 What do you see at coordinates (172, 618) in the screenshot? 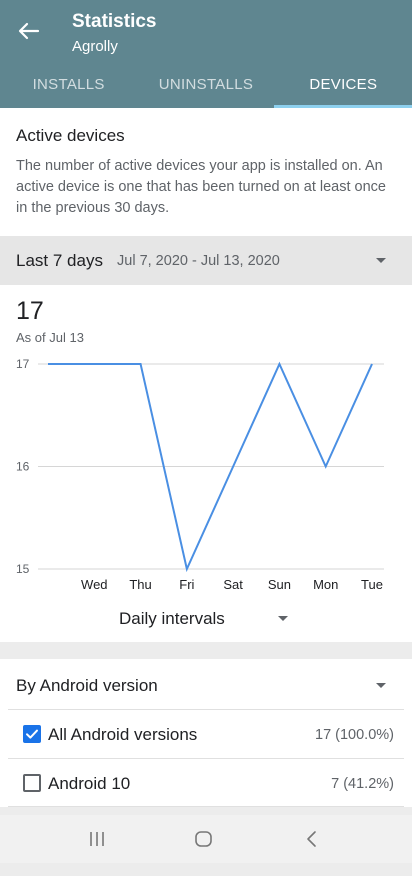
I see `interval-label: Daily intervals` at bounding box center [172, 618].